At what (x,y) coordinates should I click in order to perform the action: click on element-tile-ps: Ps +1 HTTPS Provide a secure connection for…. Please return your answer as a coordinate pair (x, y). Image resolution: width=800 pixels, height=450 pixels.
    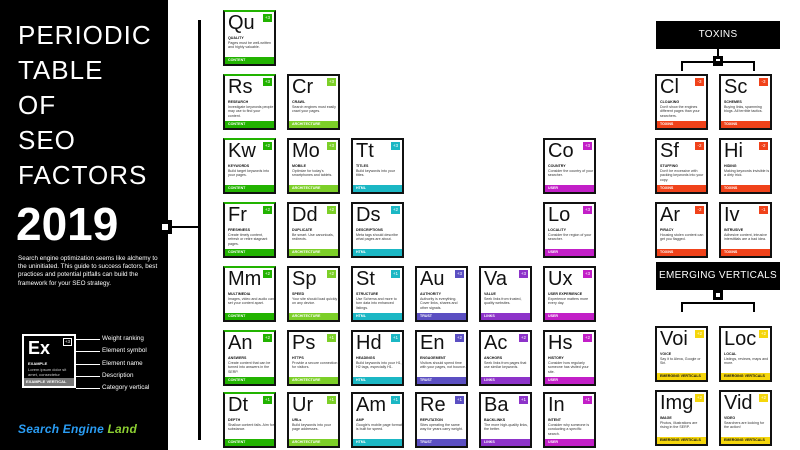
    Looking at the image, I should click on (313, 358).